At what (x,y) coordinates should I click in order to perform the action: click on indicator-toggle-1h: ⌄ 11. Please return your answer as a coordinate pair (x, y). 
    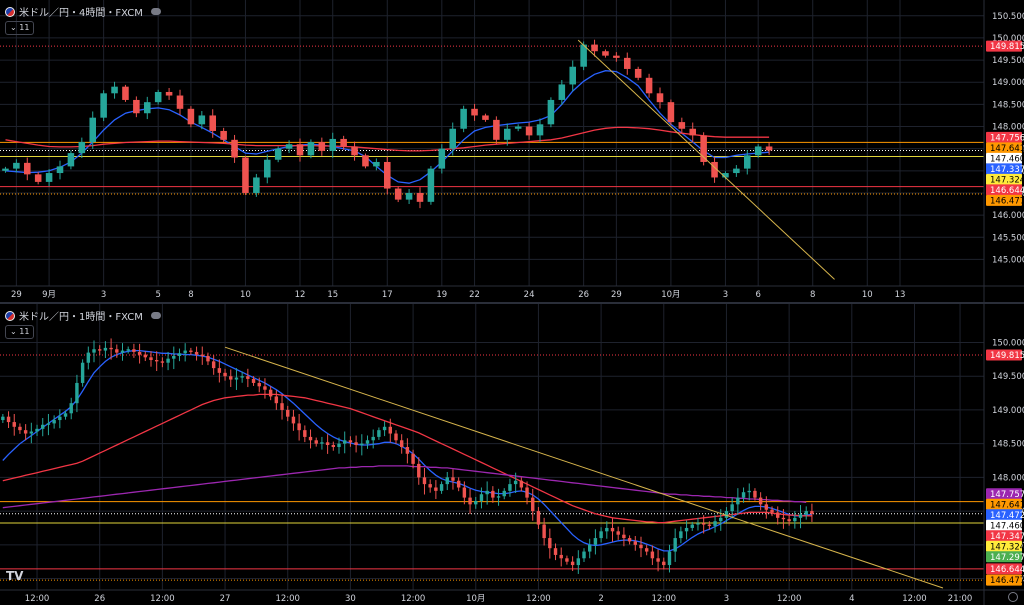
    Looking at the image, I should click on (20, 332).